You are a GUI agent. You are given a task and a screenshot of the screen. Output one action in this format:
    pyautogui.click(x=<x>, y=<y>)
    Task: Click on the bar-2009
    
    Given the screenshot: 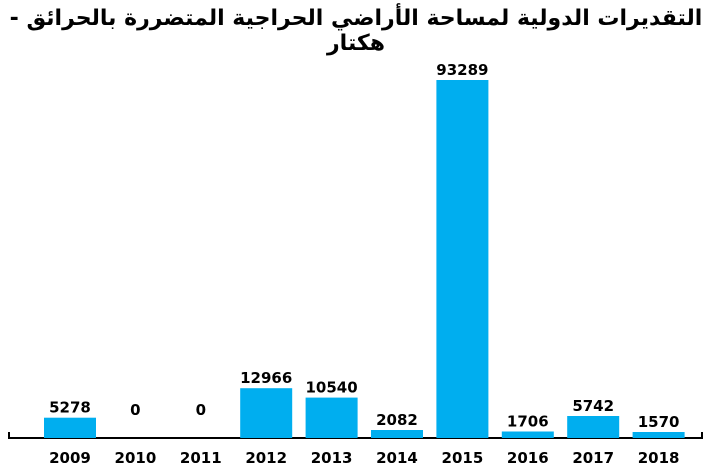 What is the action you would take?
    pyautogui.click(x=70, y=427)
    